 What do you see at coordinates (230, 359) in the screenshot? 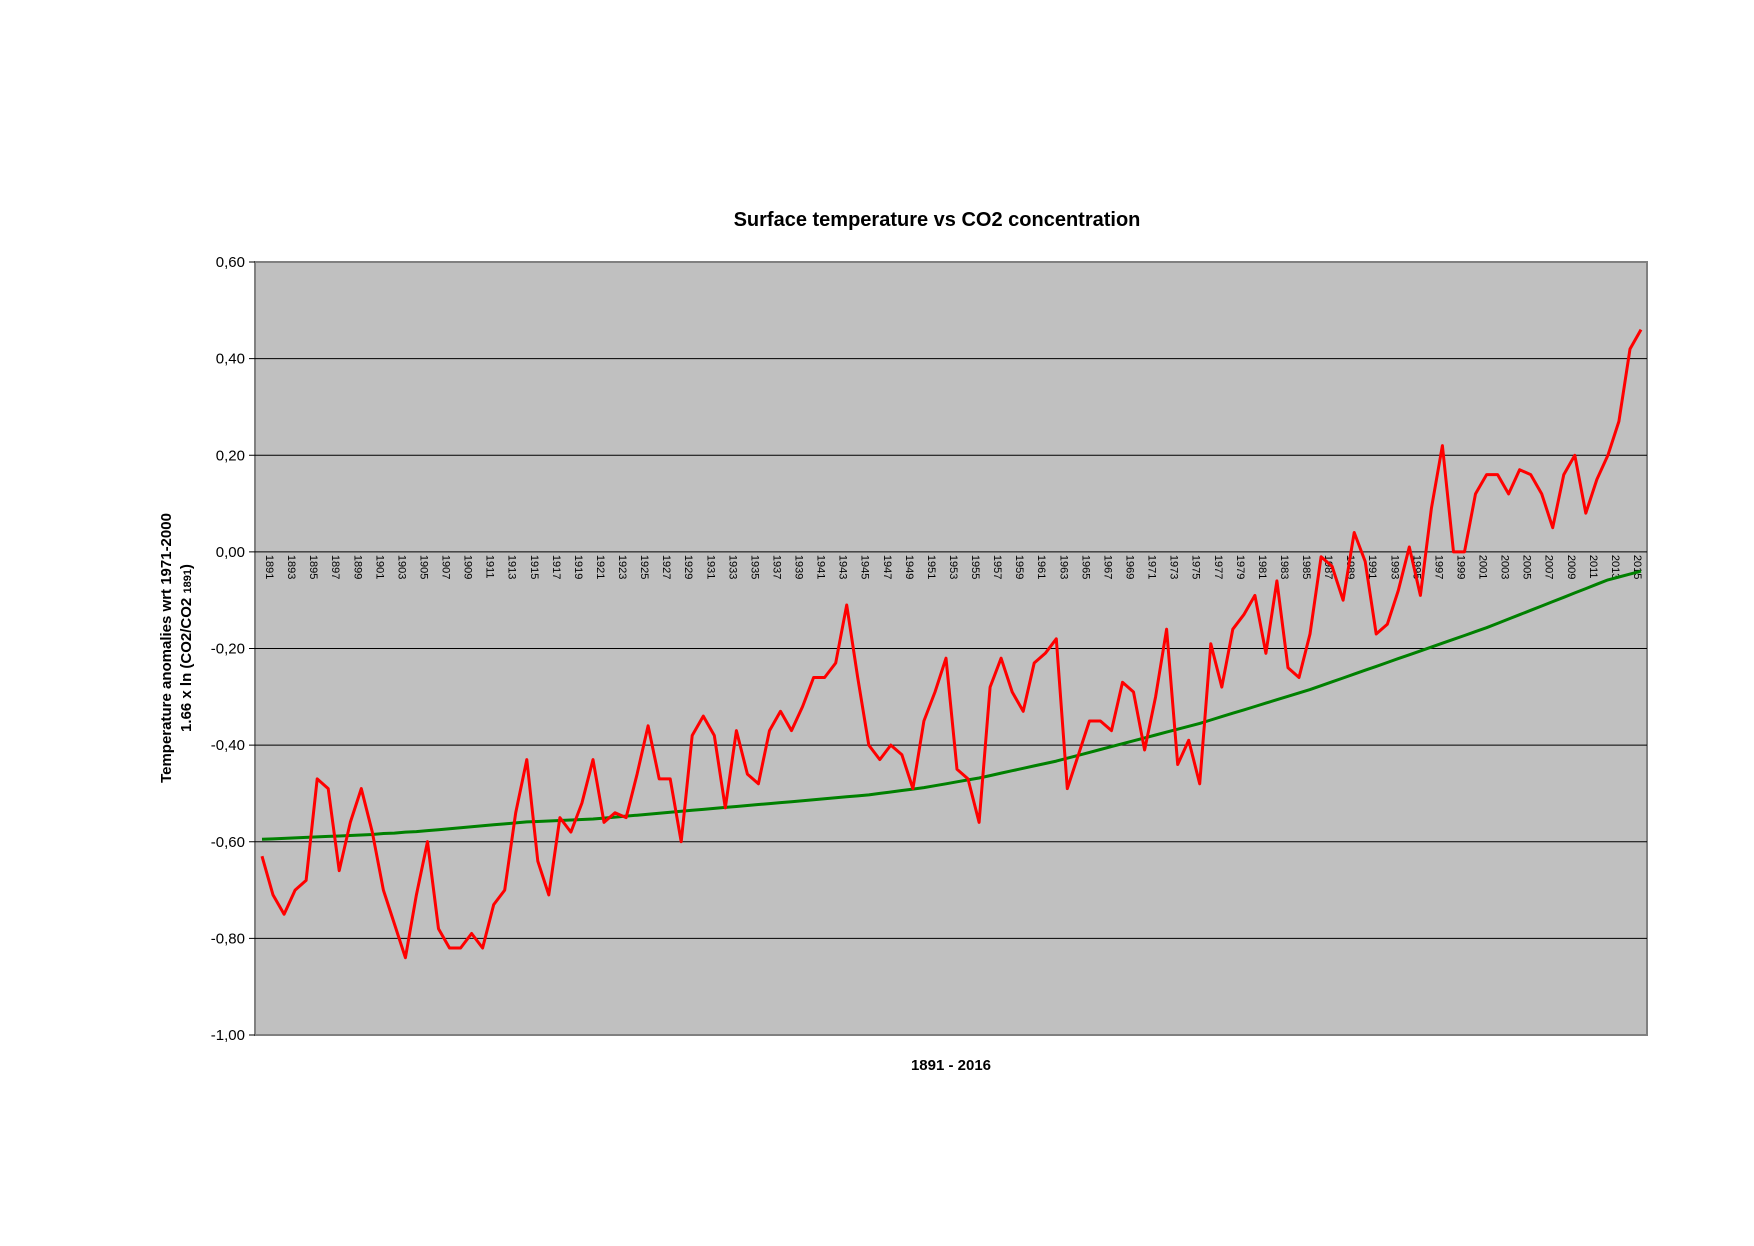
I see `y-tick-label: 0,40` at bounding box center [230, 359].